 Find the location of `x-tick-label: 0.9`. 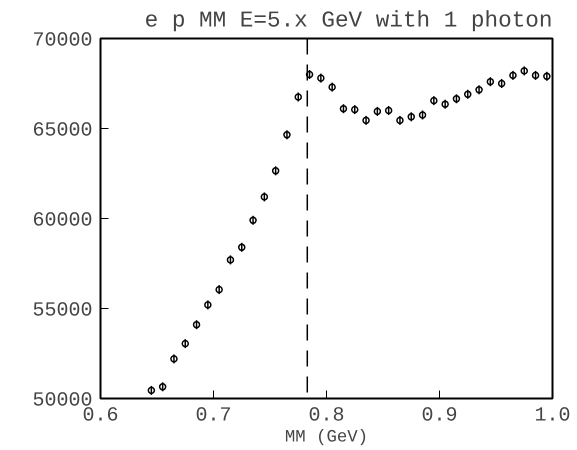

x-tick-label: 0.9 is located at coordinates (439, 416).